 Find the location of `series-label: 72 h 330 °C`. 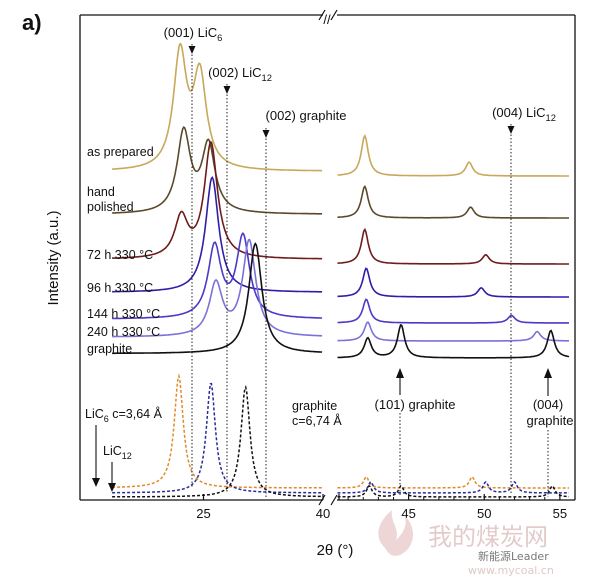

series-label: 72 h 330 °C is located at coordinates (120, 255).